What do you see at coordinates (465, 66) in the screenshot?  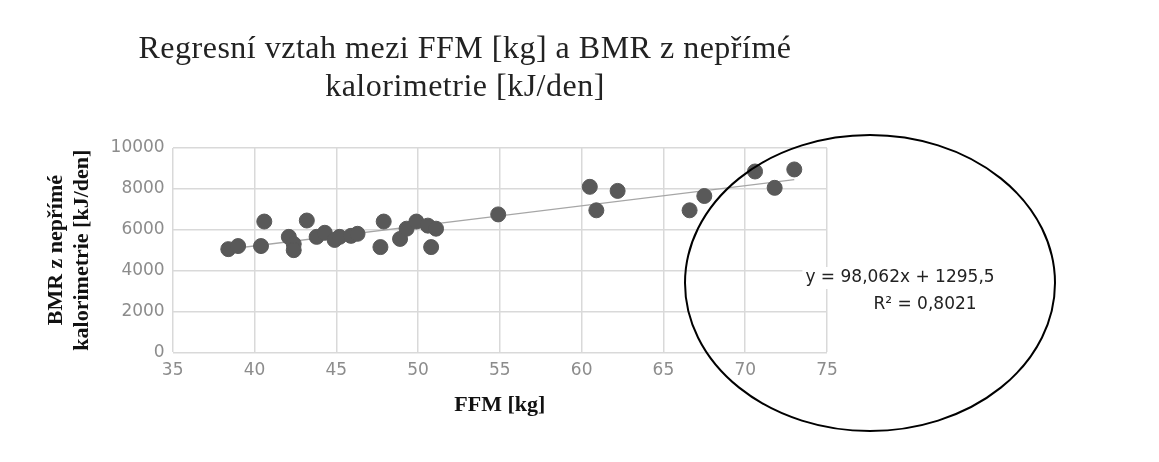 I see `chart-title: Regresní vztah mezi FFM [kg] a BMR z nepřímé kalorimetrie [kJ/den]` at bounding box center [465, 66].